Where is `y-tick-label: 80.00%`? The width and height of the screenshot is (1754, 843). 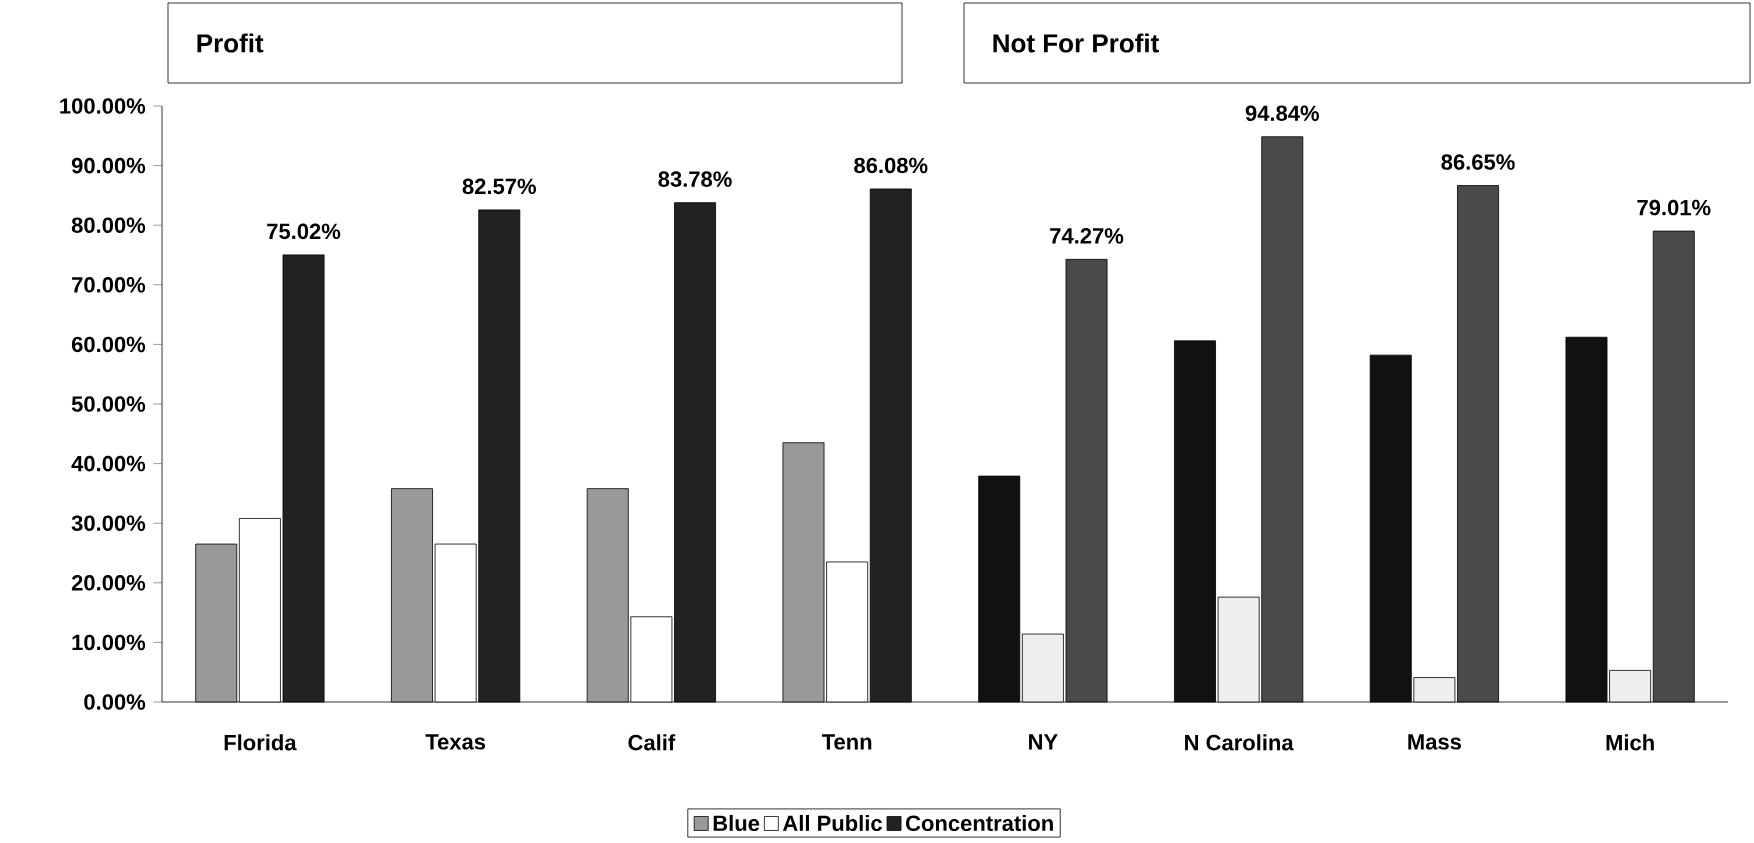
y-tick-label: 80.00% is located at coordinates (108, 225).